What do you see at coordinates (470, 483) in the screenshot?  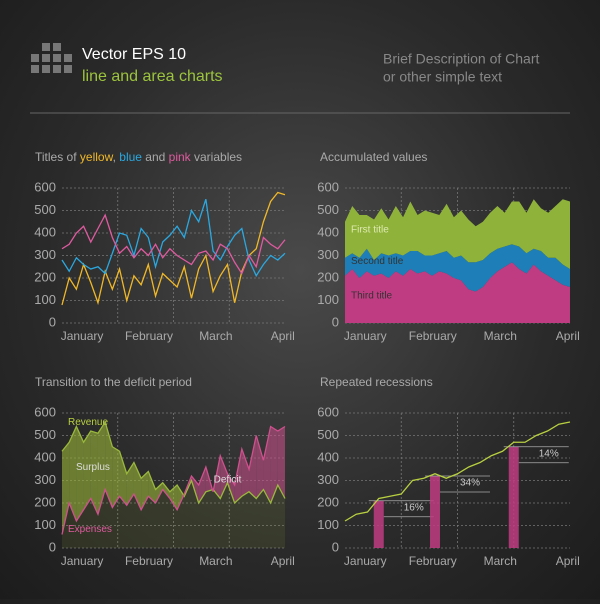 I see `annotation: 34%` at bounding box center [470, 483].